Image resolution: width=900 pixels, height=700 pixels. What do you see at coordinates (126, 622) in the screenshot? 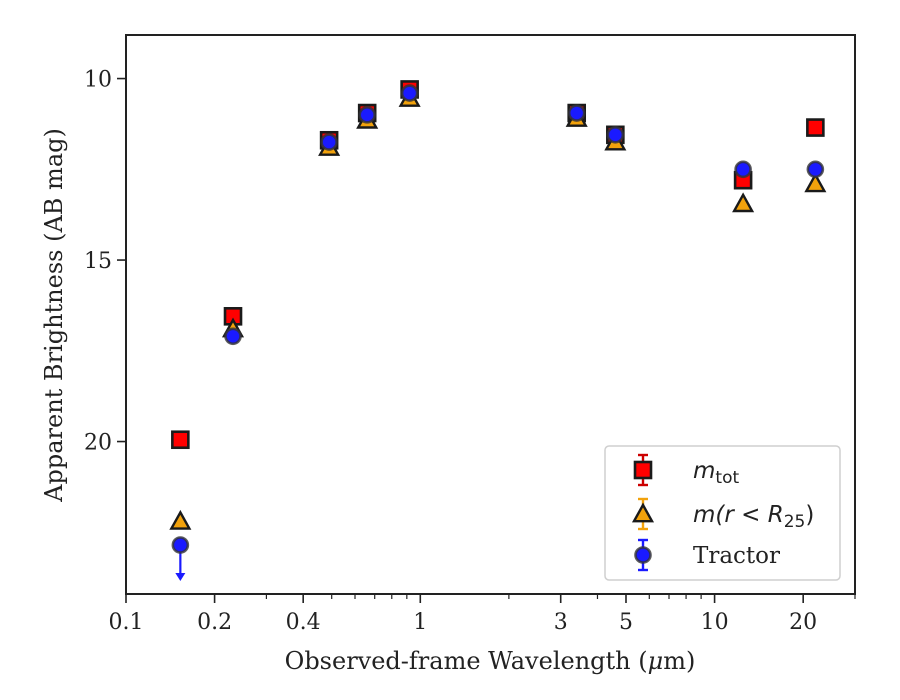
I see `x-tick-label: 0.1` at bounding box center [126, 622].